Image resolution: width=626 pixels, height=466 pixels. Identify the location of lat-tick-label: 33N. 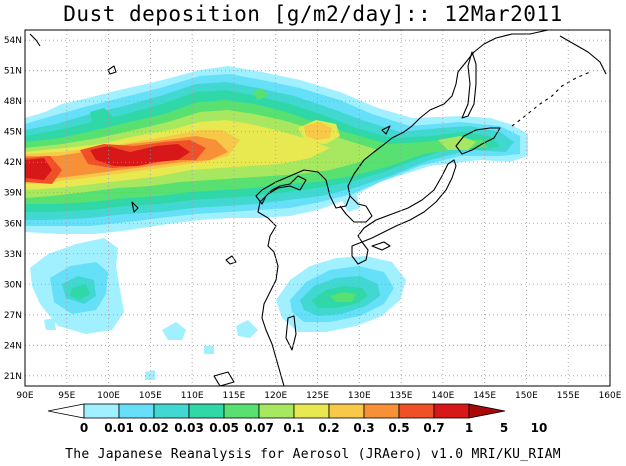
(13, 255).